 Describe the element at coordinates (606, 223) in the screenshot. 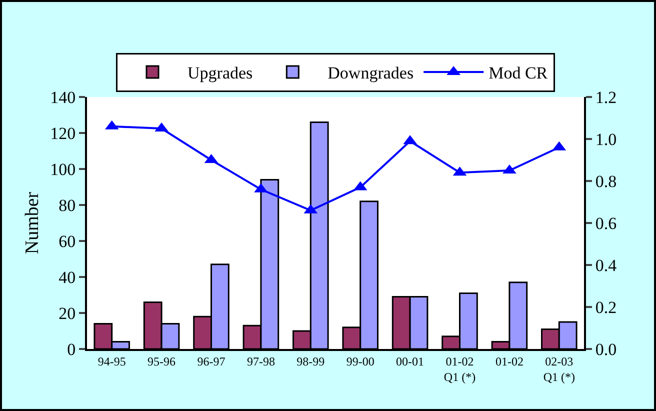

I see `y2-tick-label: 0.6` at that location.